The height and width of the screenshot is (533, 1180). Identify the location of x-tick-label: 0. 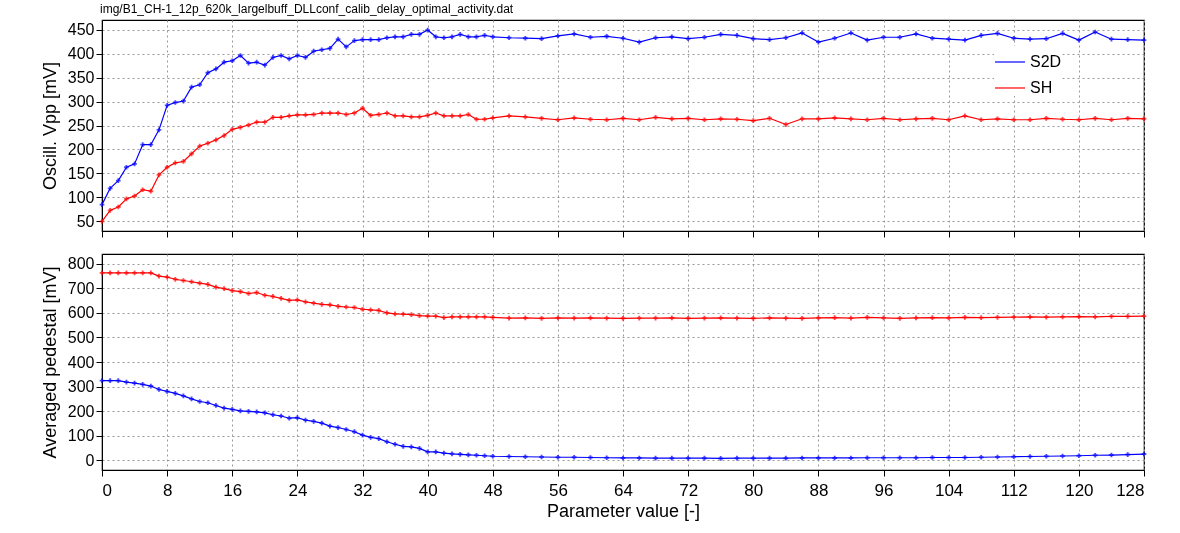
(107, 490).